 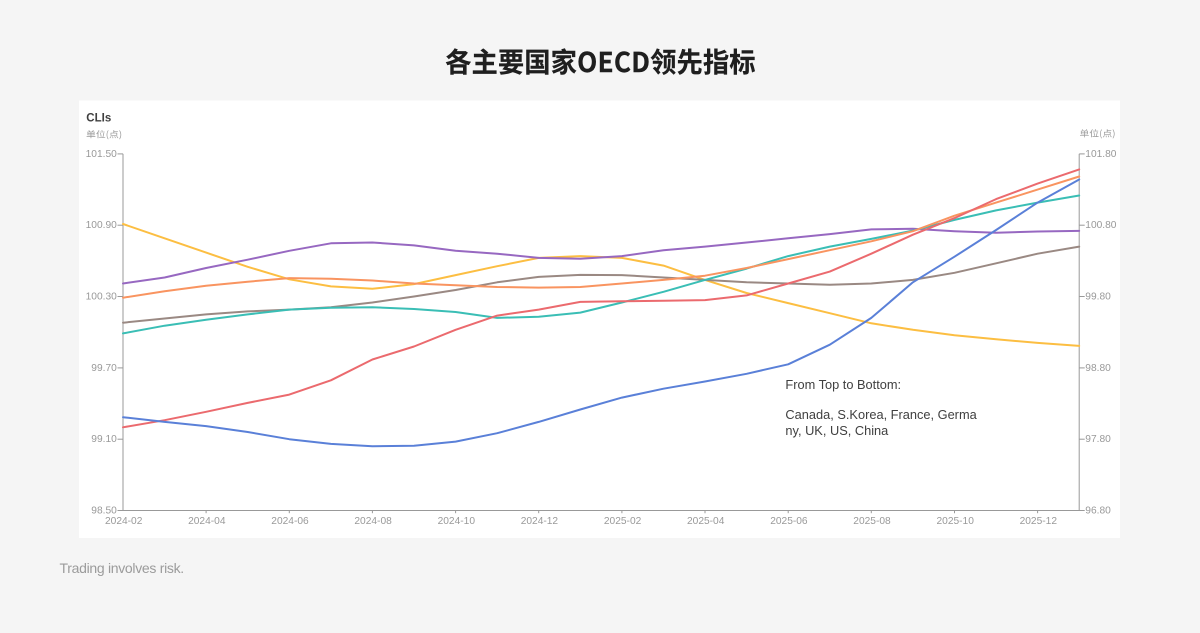 I want to click on svg-text: 99.70, so click(x=104, y=368).